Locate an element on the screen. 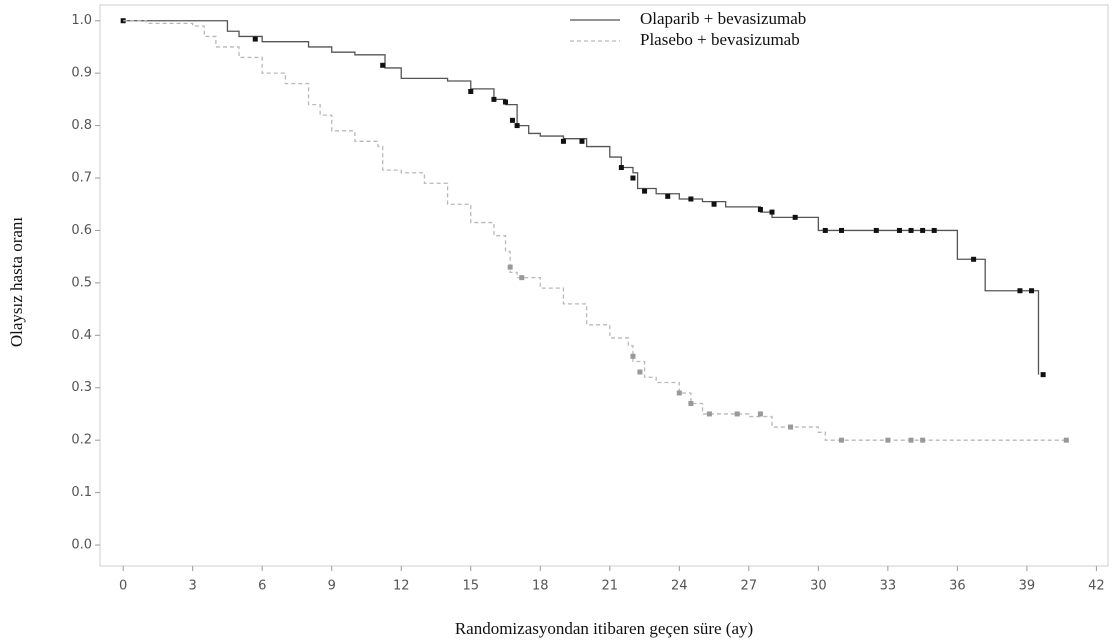 The image size is (1112, 644). x-tick-label: 0 is located at coordinates (123, 586).